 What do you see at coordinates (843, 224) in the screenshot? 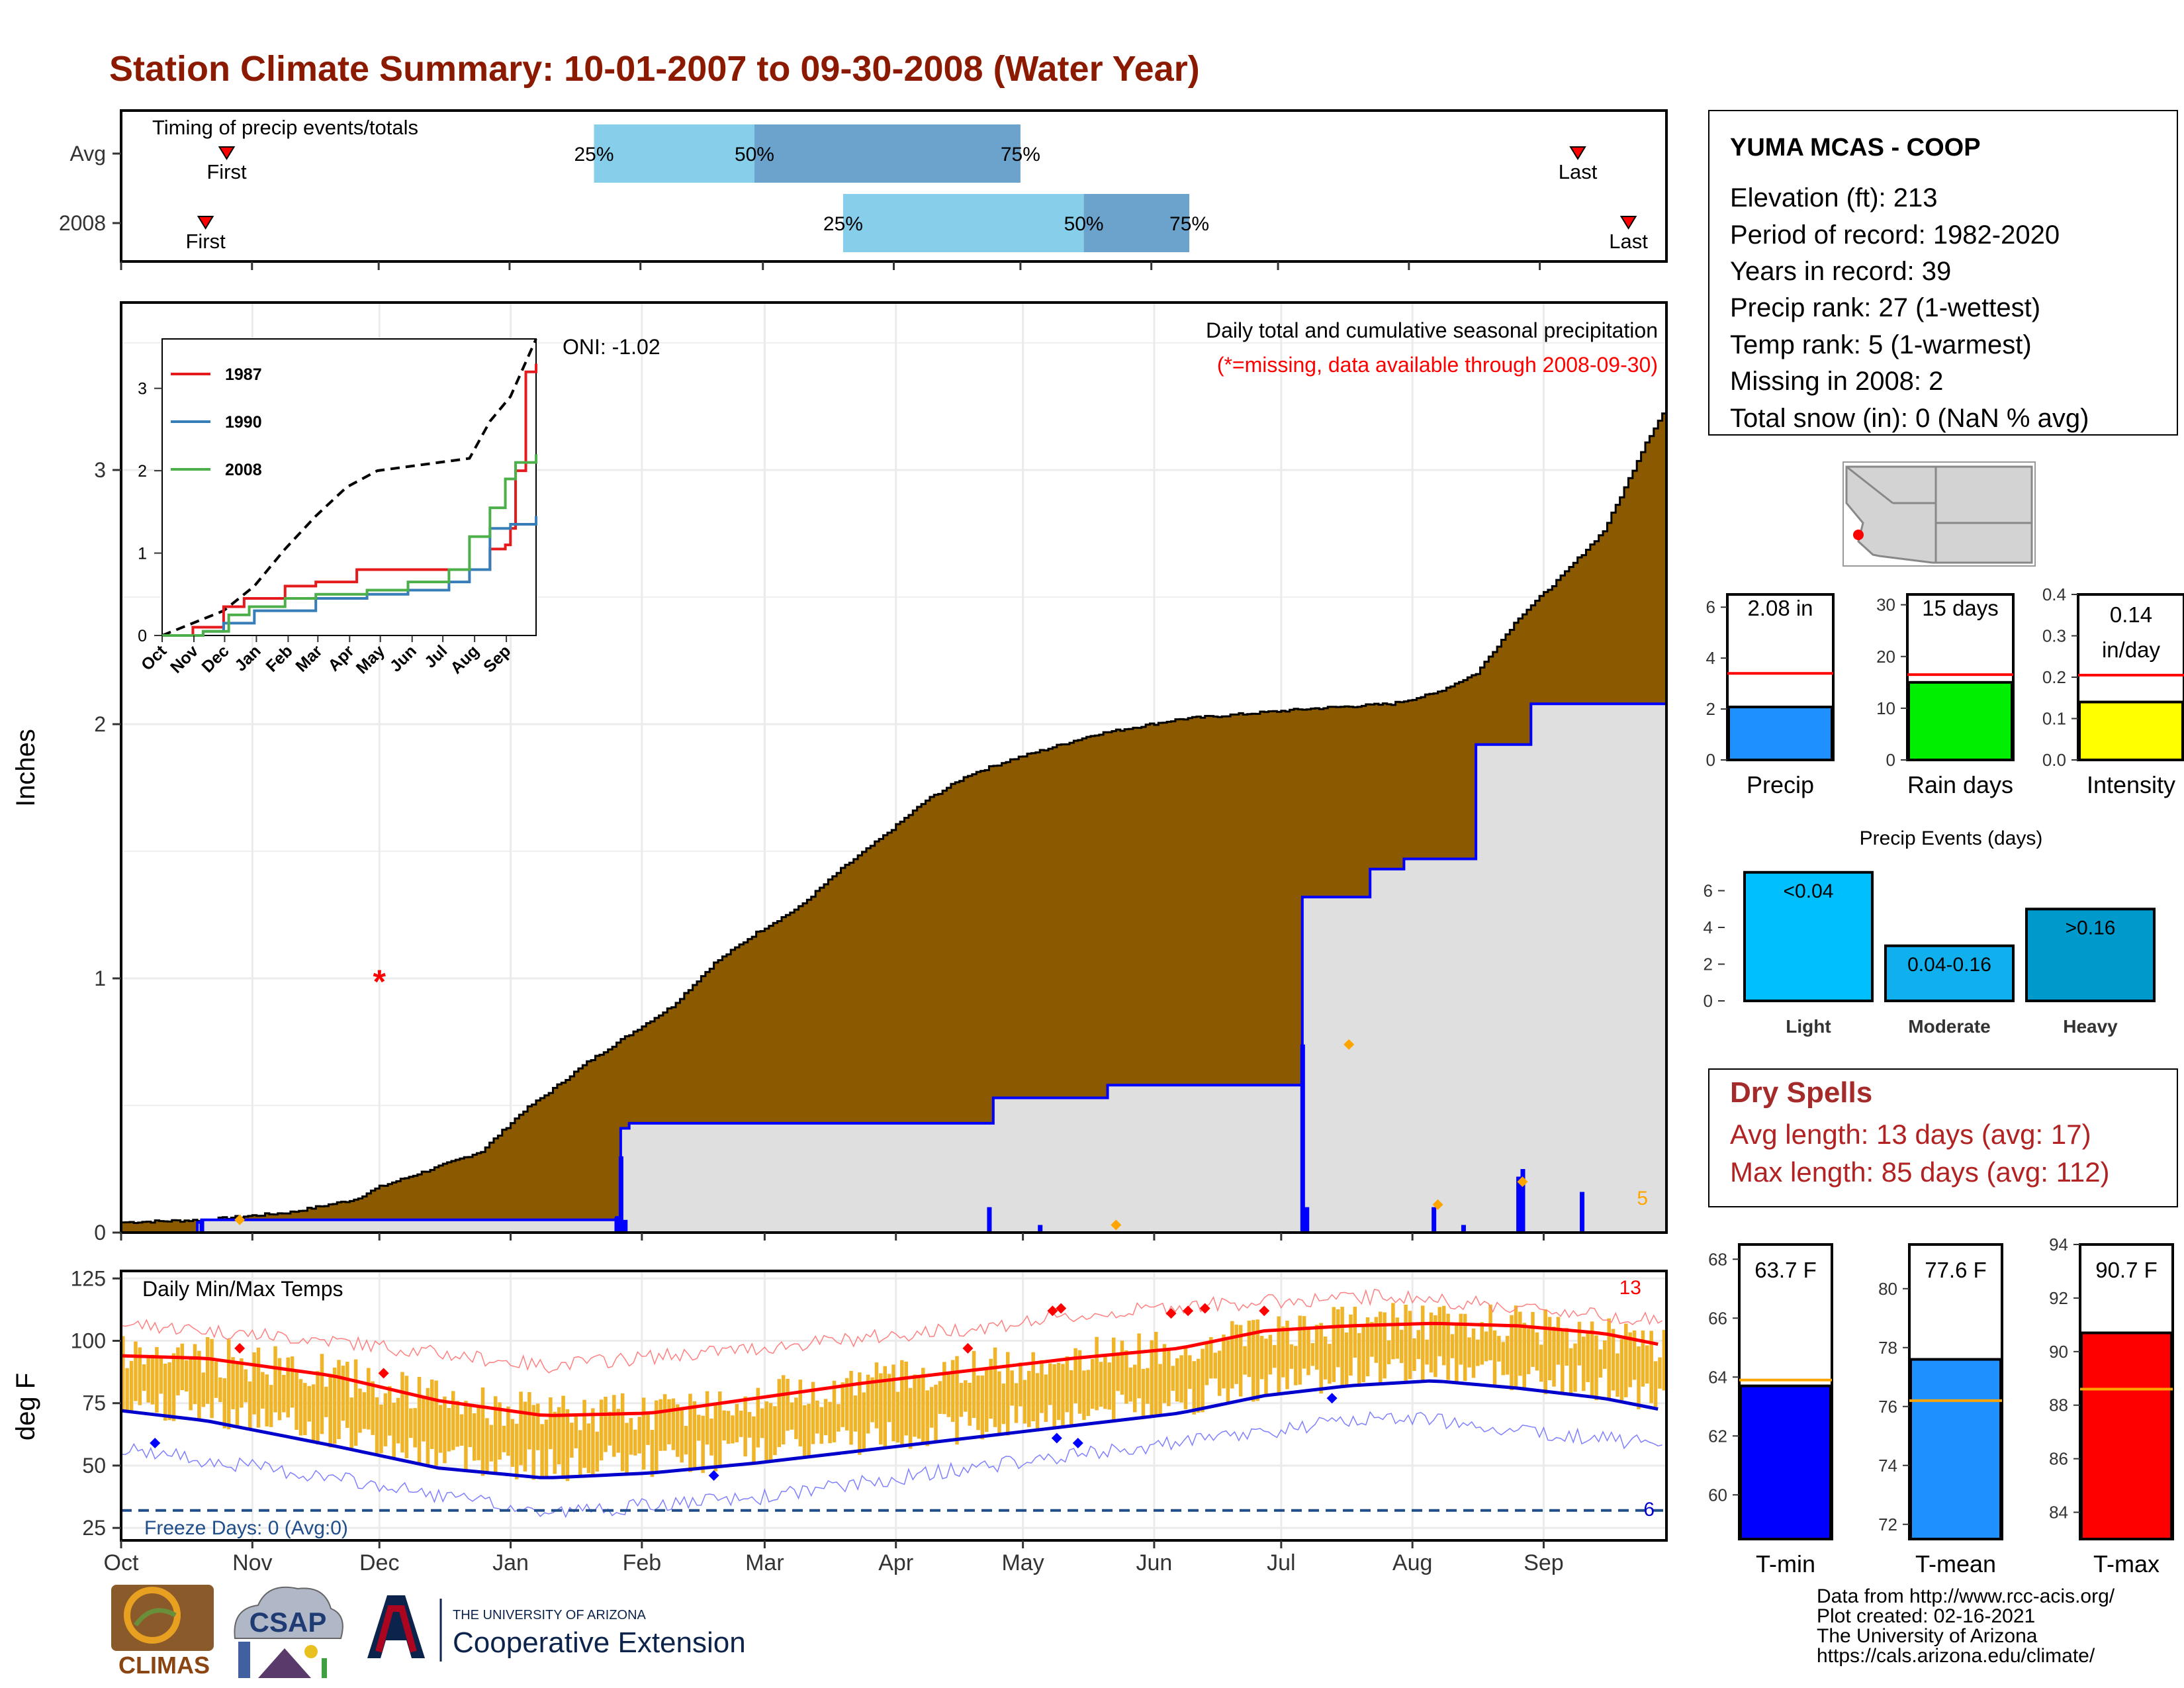
I see `timing-p25-label: 25%` at bounding box center [843, 224].